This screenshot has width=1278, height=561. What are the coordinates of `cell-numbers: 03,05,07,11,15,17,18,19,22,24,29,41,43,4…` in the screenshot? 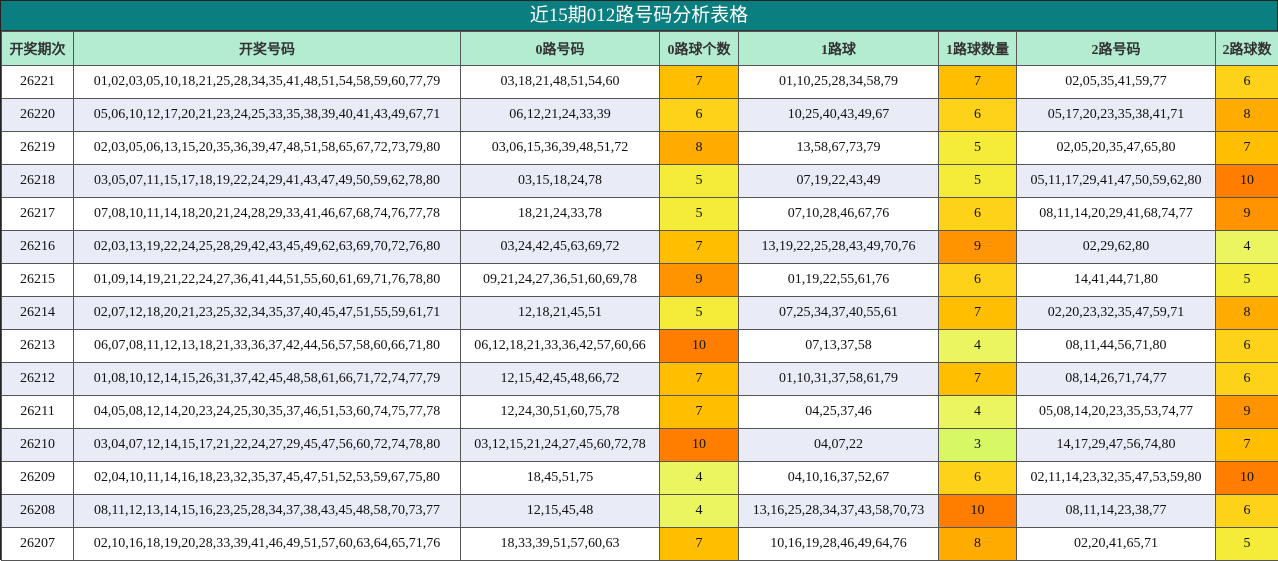 It's located at (267, 181).